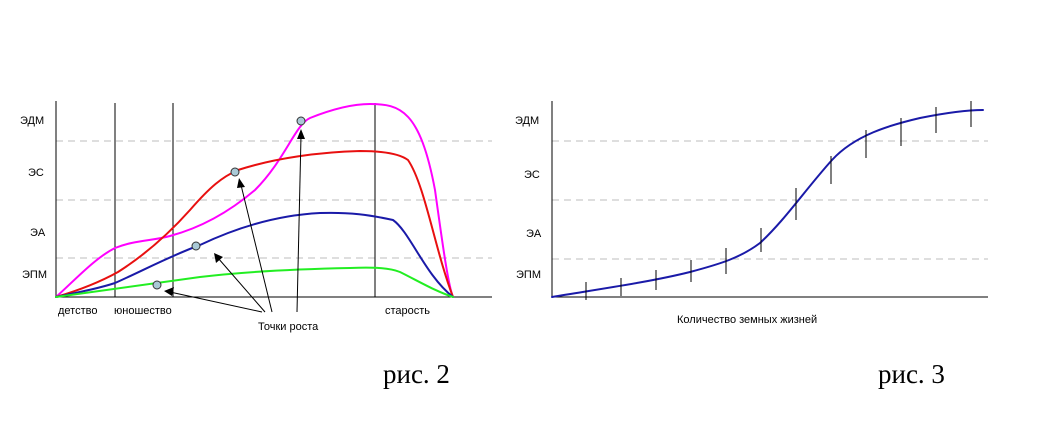 This screenshot has height=429, width=1055. I want to click on level-label-ea: ЭА, so click(38, 233).